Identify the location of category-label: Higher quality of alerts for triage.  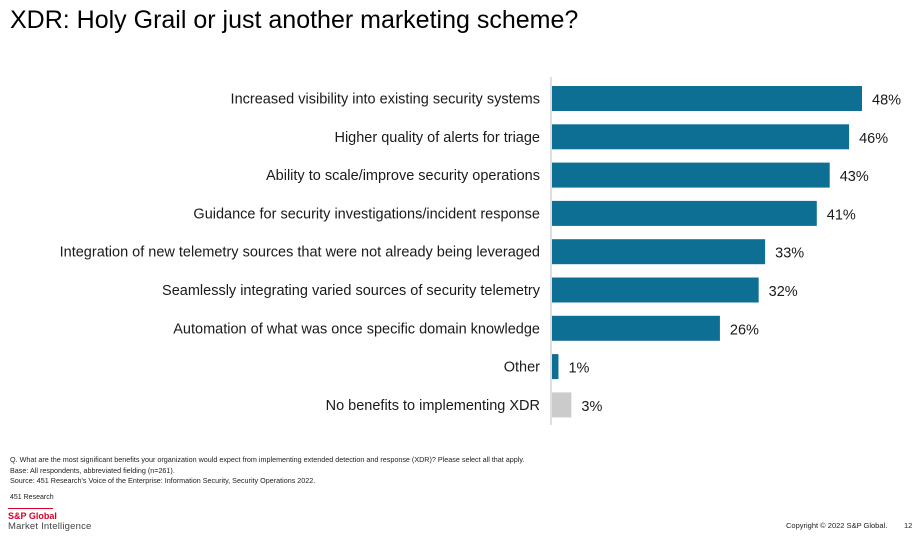
(437, 138).